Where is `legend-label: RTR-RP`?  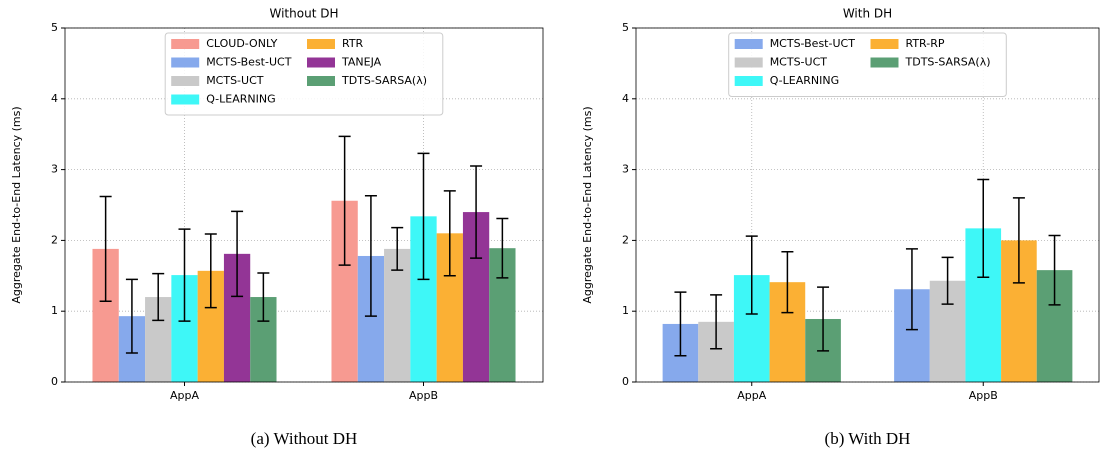
legend-label: RTR-RP is located at coordinates (925, 43).